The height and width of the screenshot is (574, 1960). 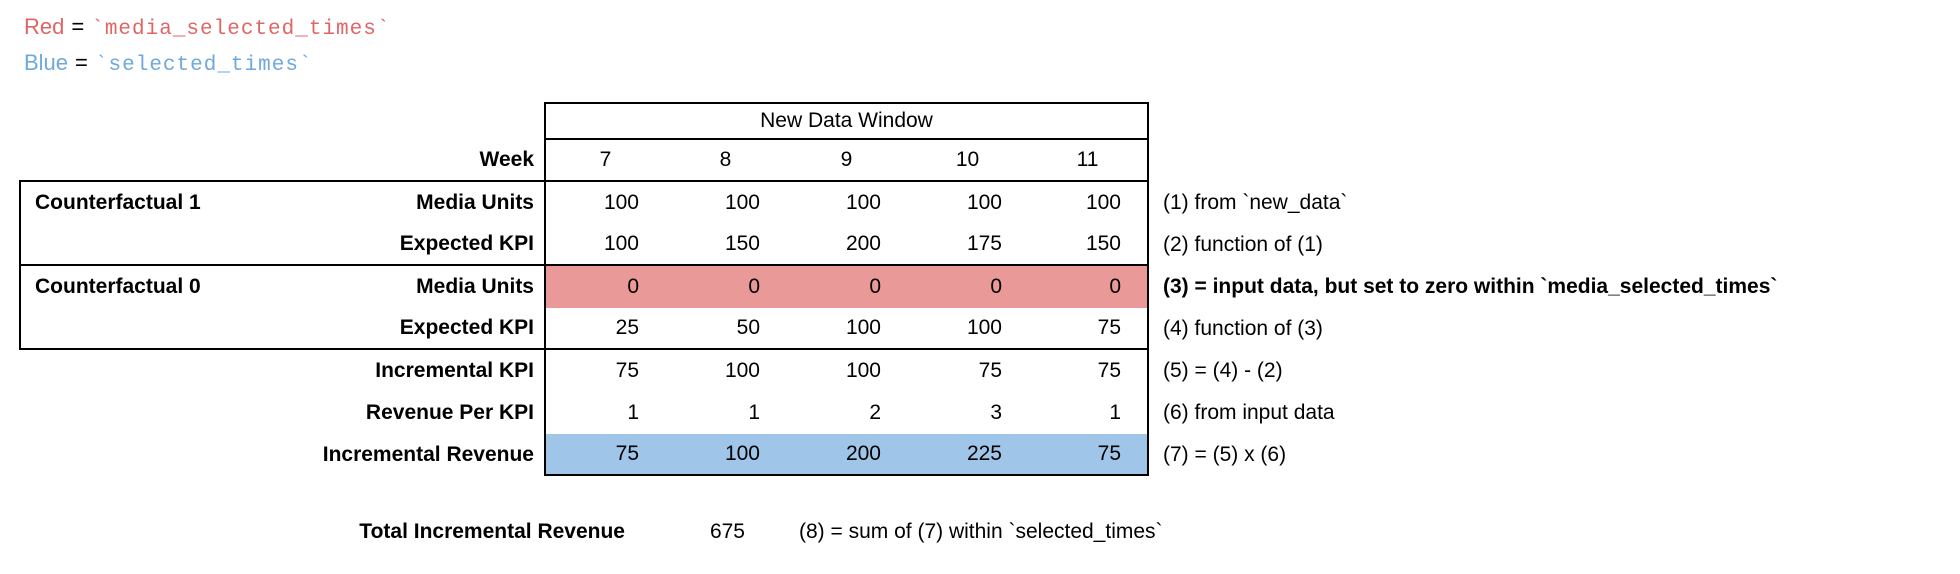 What do you see at coordinates (725, 329) in the screenshot?
I see `data-cell: 50` at bounding box center [725, 329].